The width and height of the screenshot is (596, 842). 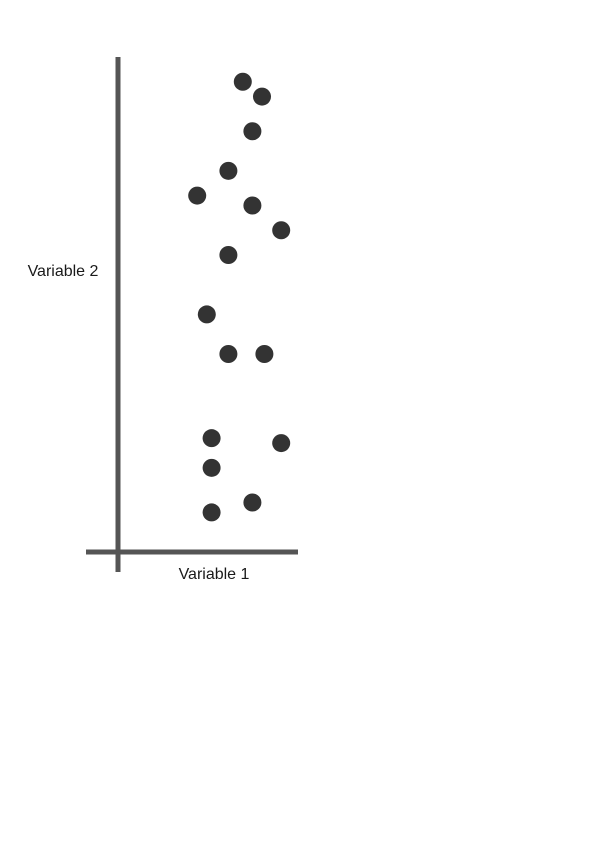 I want to click on x-axis-label: Variable 1, so click(x=214, y=574).